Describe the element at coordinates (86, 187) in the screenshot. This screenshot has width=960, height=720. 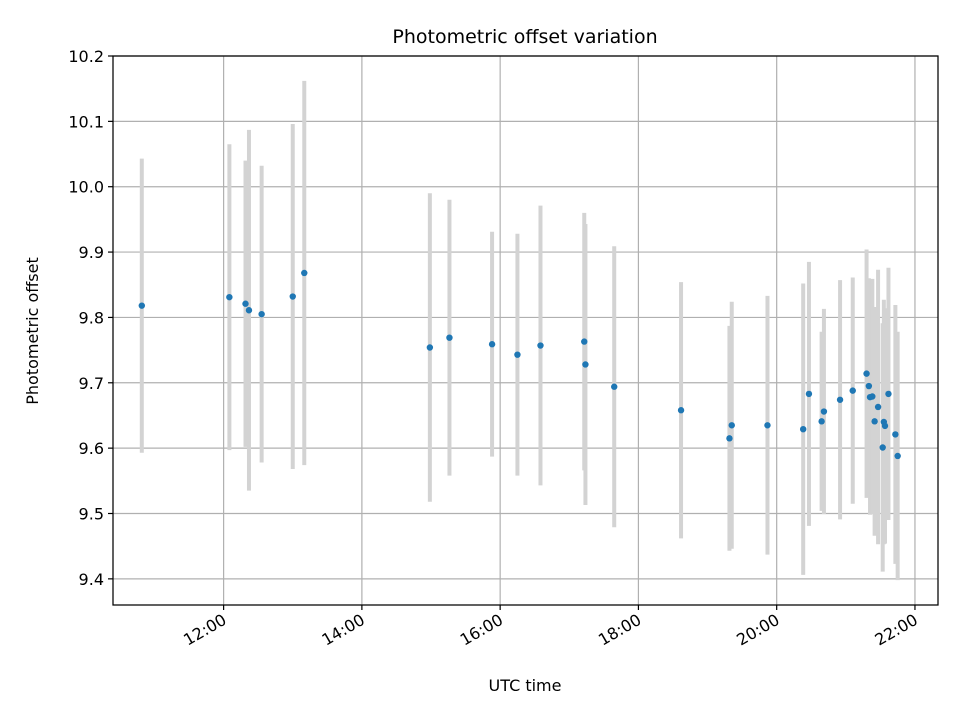
I see `y-tick-label: 10.0` at that location.